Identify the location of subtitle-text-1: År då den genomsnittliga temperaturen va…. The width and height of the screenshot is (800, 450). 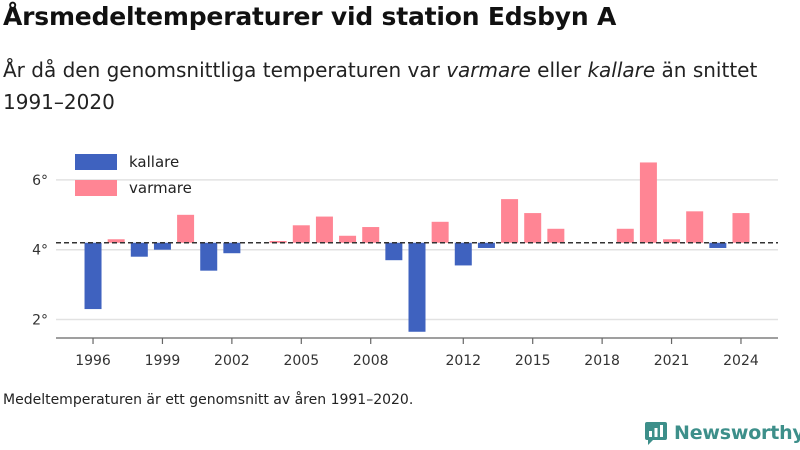
(225, 70).